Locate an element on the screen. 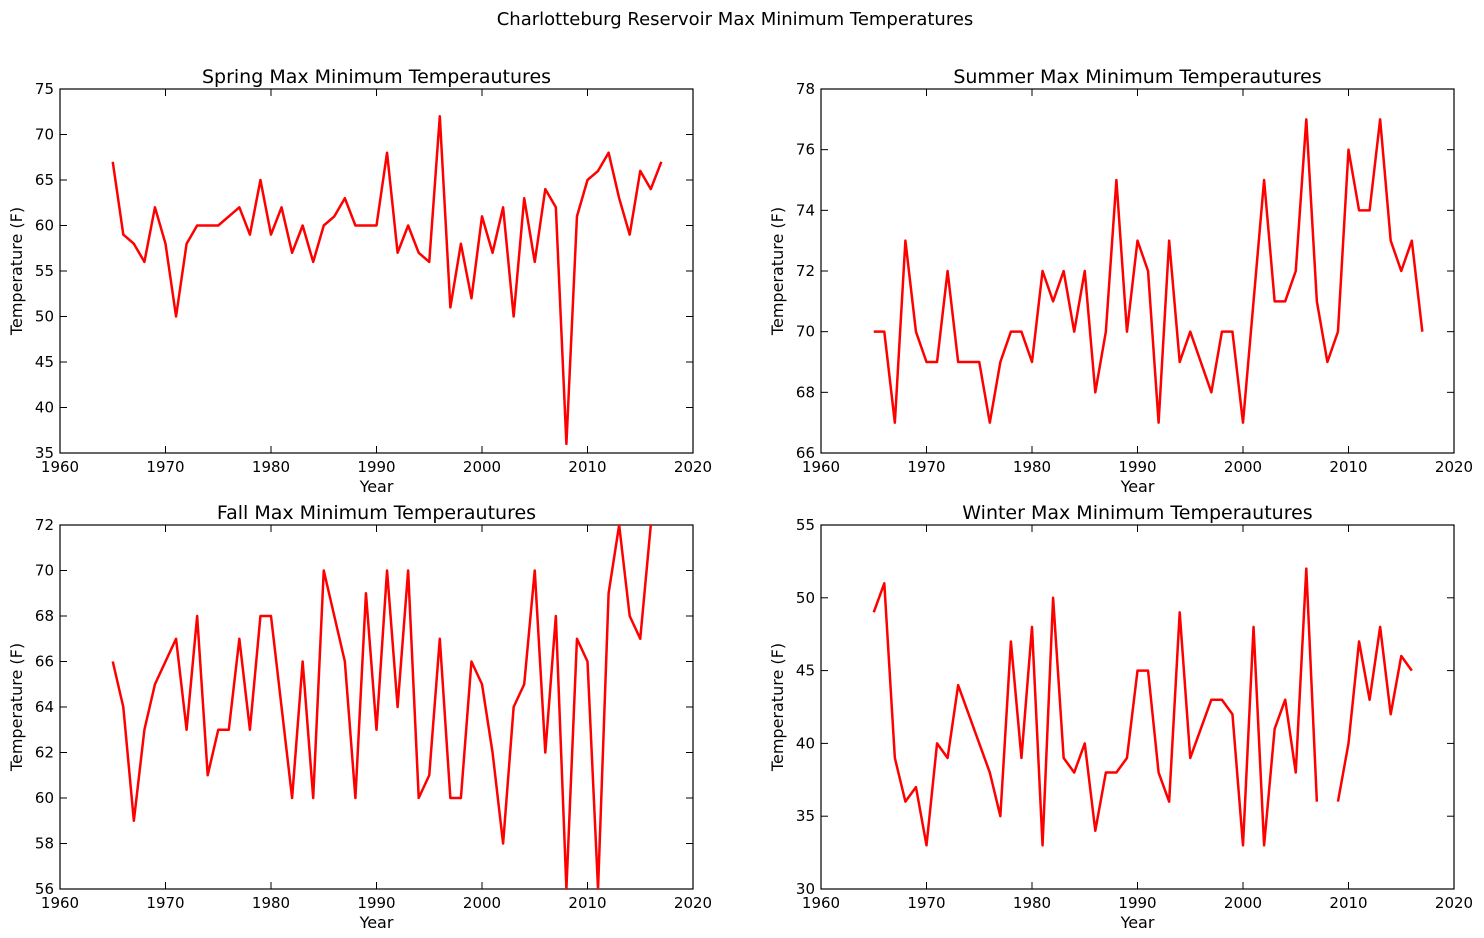  chart-title: Winter Max Minimum Temperautures is located at coordinates (1137, 513).